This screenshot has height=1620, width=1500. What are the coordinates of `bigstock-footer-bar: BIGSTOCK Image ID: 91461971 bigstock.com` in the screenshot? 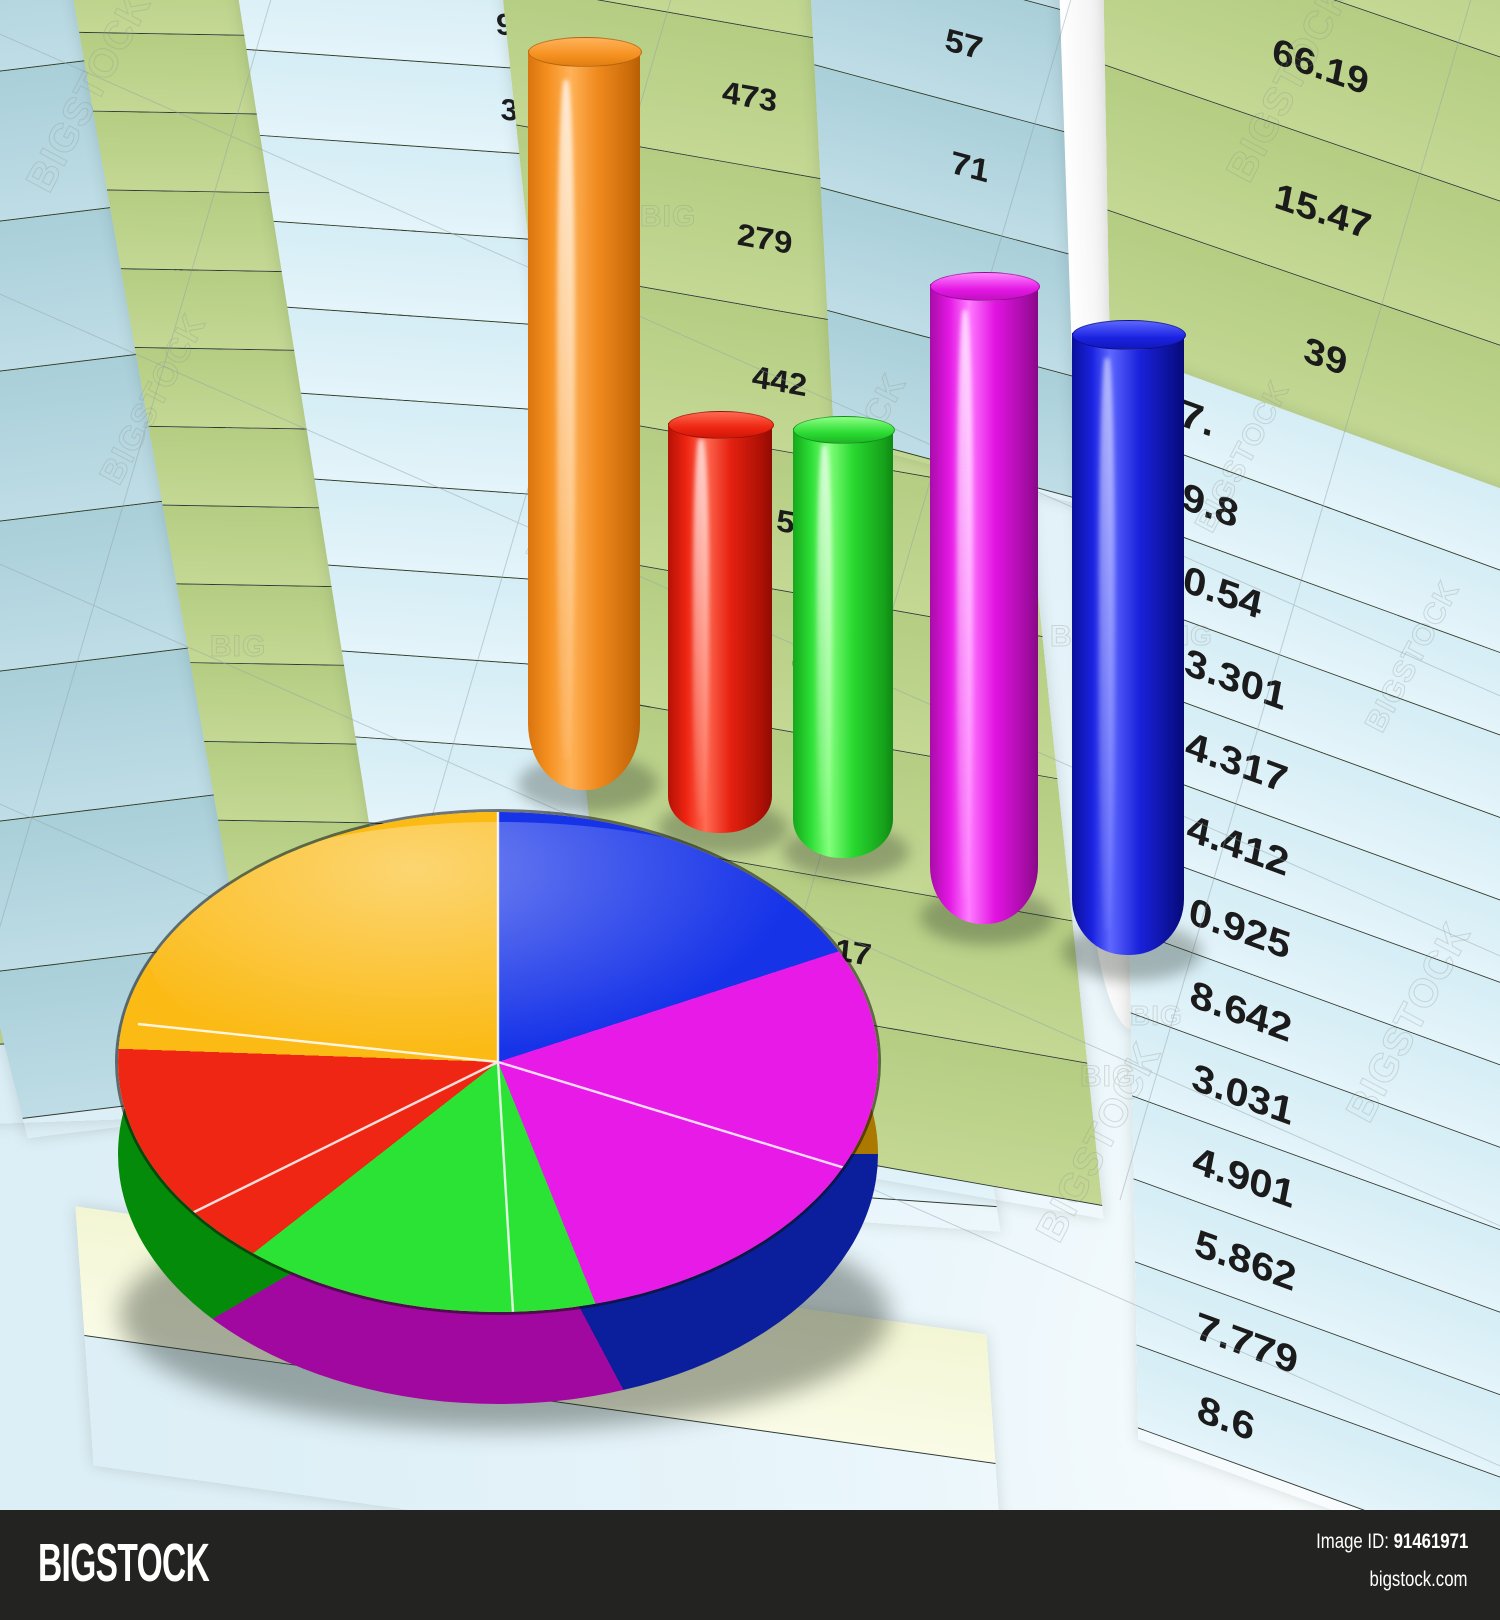 It's located at (750, 1565).